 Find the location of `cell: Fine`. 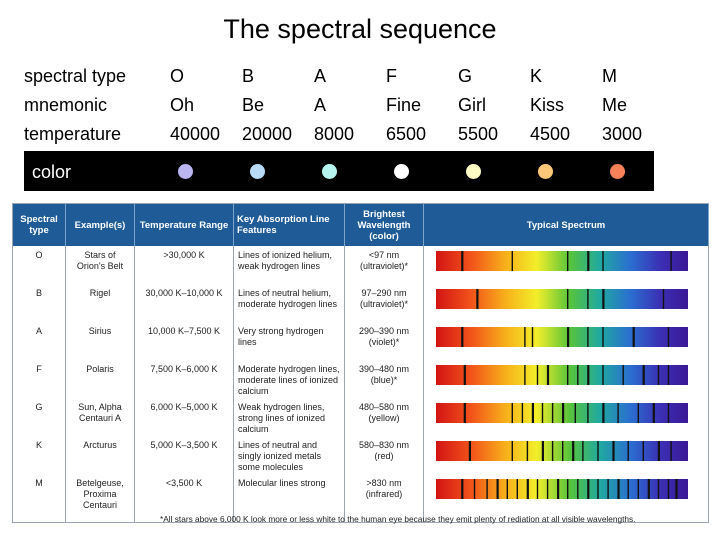

cell: Fine is located at coordinates (404, 105).